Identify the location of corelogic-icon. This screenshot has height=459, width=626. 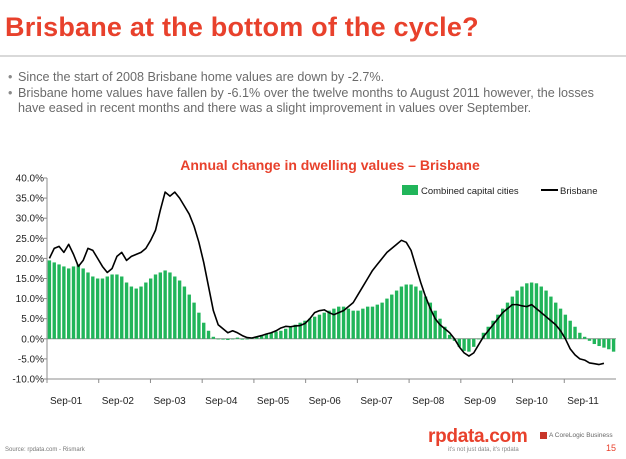
(543, 435).